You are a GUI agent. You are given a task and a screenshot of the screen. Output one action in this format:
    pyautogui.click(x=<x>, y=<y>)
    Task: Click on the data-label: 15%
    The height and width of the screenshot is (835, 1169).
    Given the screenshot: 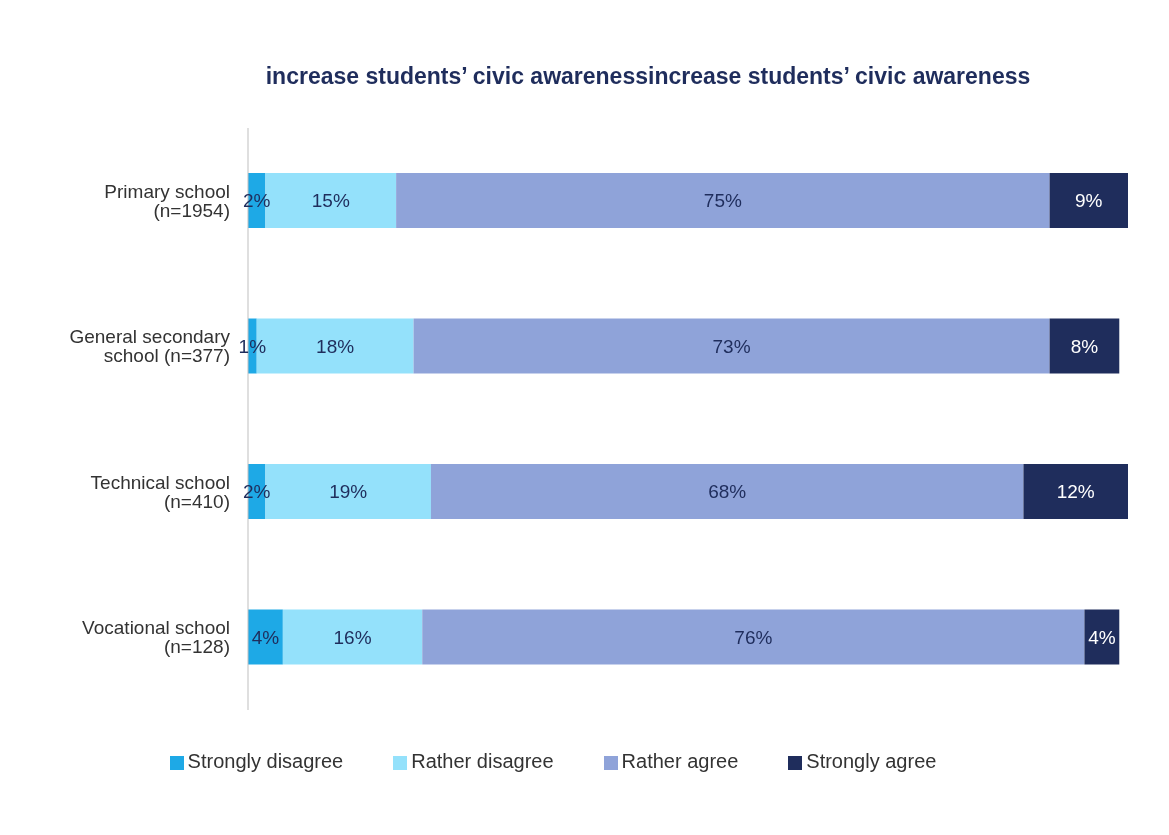 What is the action you would take?
    pyautogui.click(x=330, y=201)
    